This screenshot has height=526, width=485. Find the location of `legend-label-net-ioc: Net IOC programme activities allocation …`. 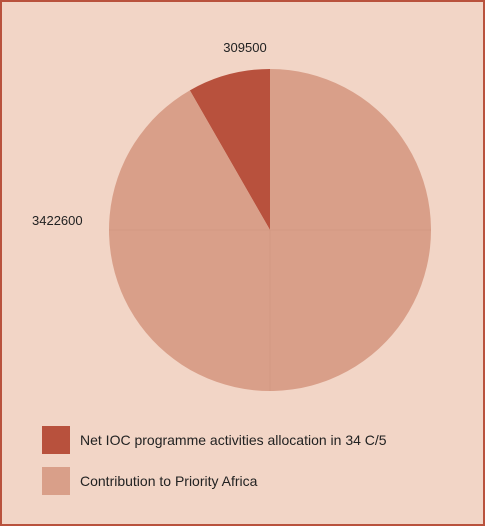

legend-label-net-ioc: Net IOC programme activities allocation … is located at coordinates (233, 440).